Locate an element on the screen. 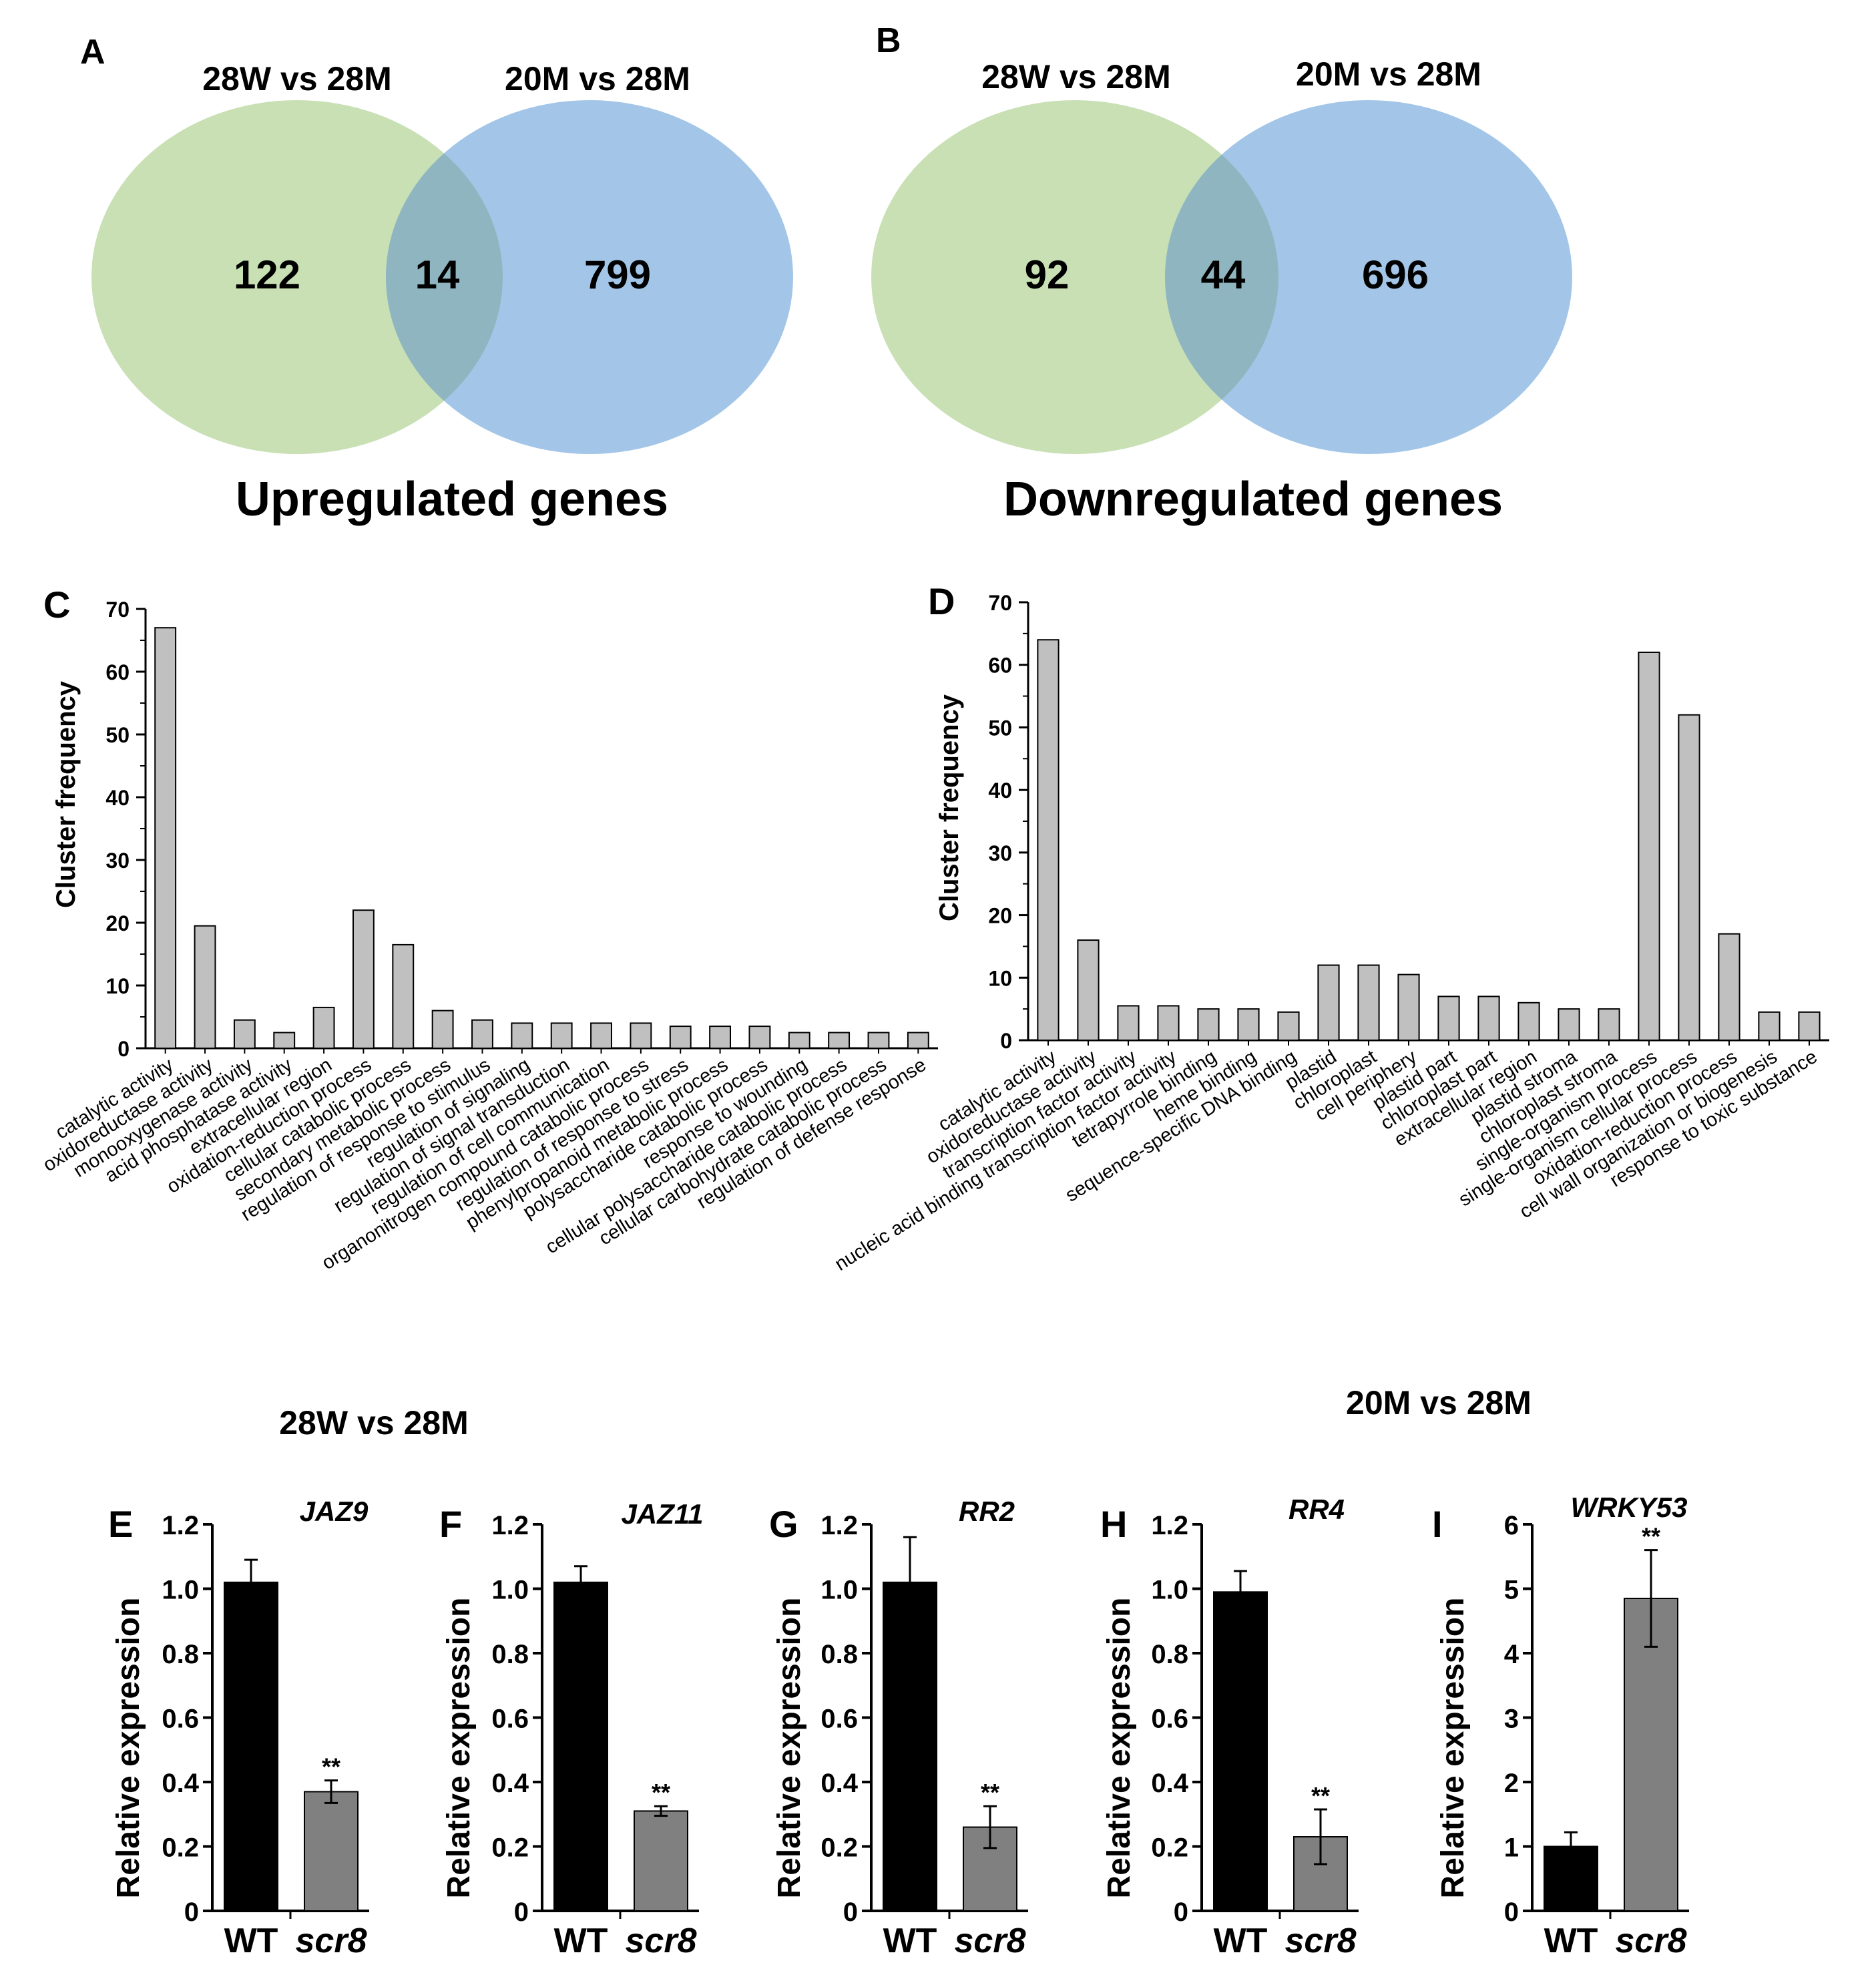 The height and width of the screenshot is (1985, 1876). y-tick-label: 6 is located at coordinates (1511, 1525).